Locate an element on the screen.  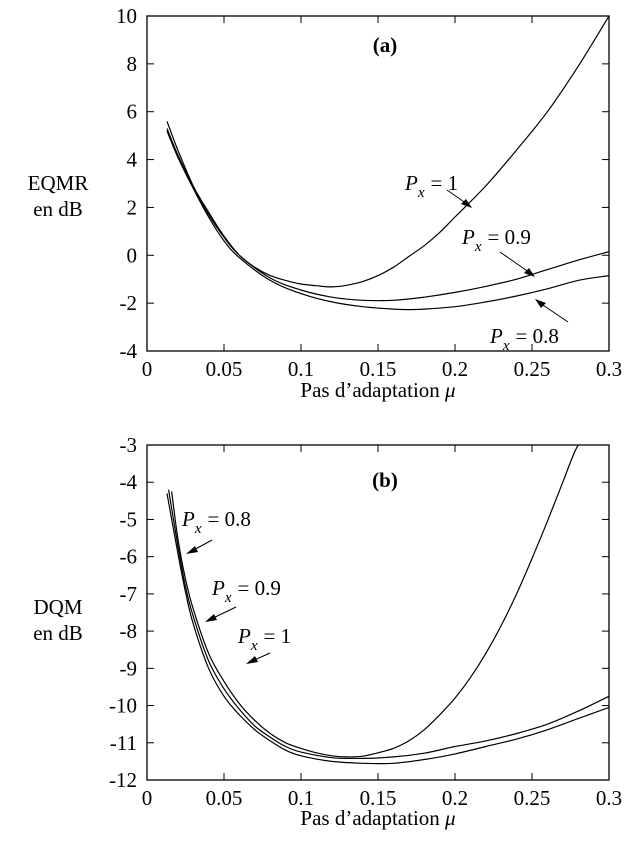
y-tick-label-b-1: -11 is located at coordinates (123, 743).